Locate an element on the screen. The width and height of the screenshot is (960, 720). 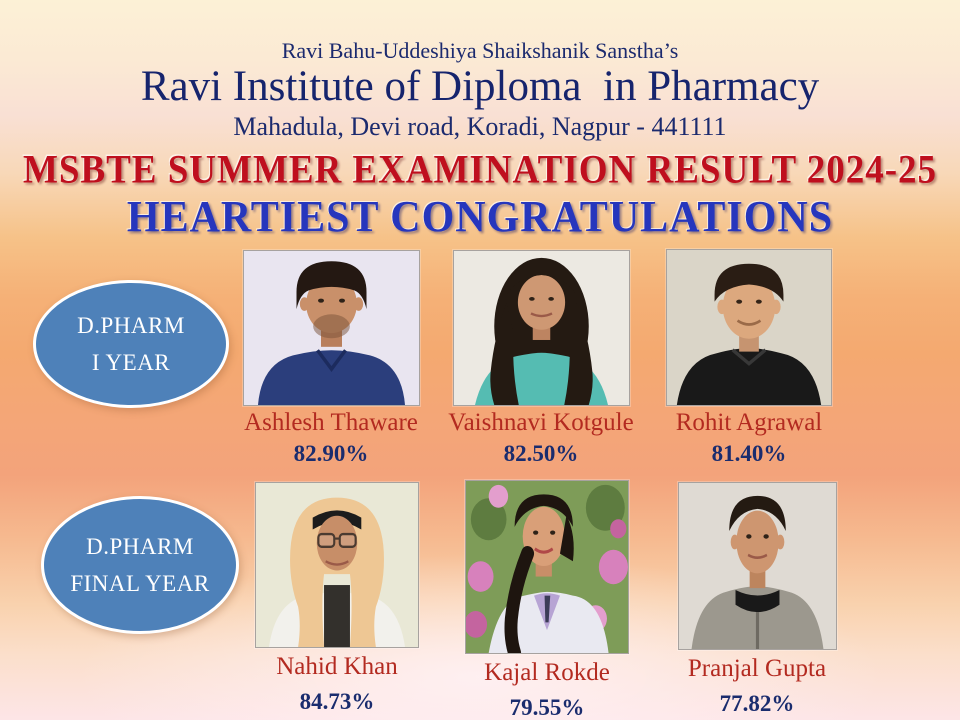
portrait-nahid-khan is located at coordinates (337, 565).